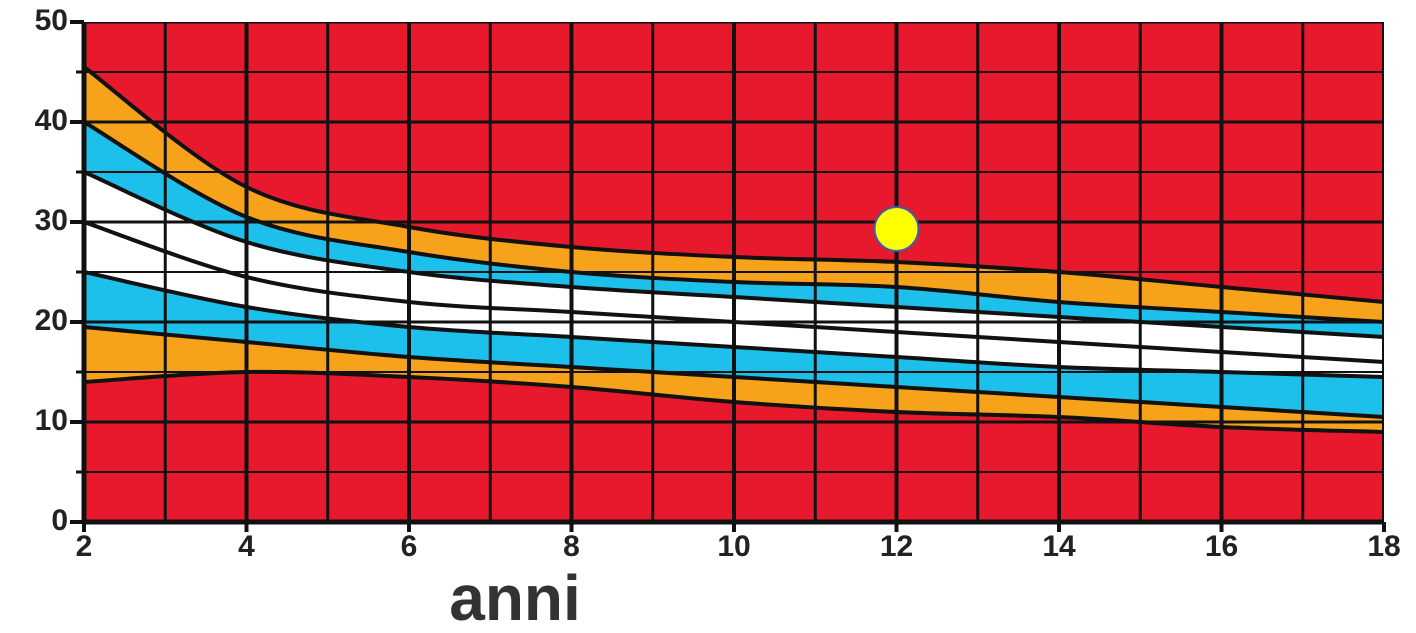  I want to click on data-point, so click(896, 229).